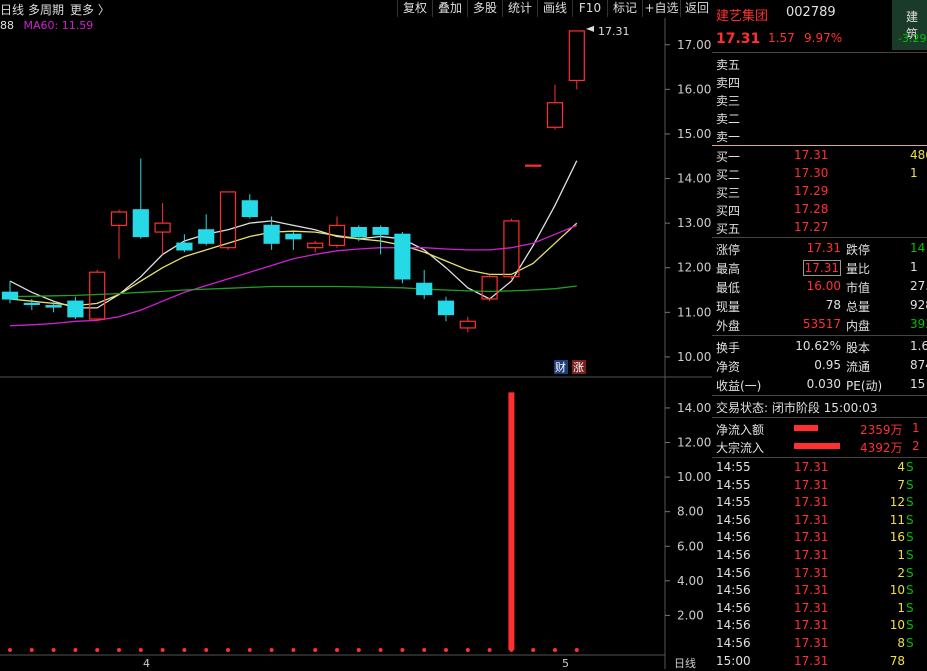  What do you see at coordinates (811, 173) in the screenshot?
I see `bid-price: 17.30` at bounding box center [811, 173].